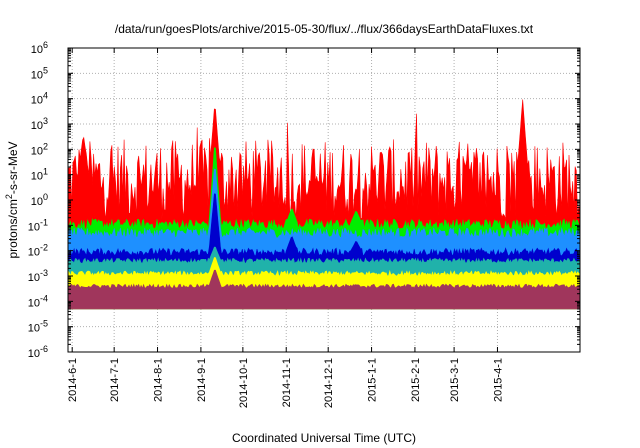  Describe the element at coordinates (9, 196) in the screenshot. I see `y-axis-label-sup: 2` at that location.